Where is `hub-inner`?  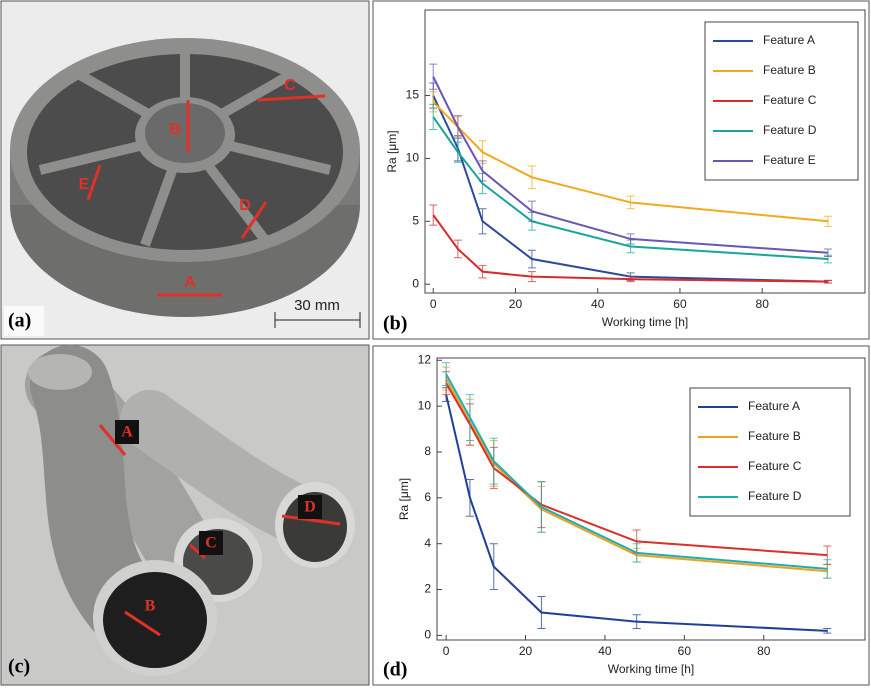
hub-inner is located at coordinates (185, 133).